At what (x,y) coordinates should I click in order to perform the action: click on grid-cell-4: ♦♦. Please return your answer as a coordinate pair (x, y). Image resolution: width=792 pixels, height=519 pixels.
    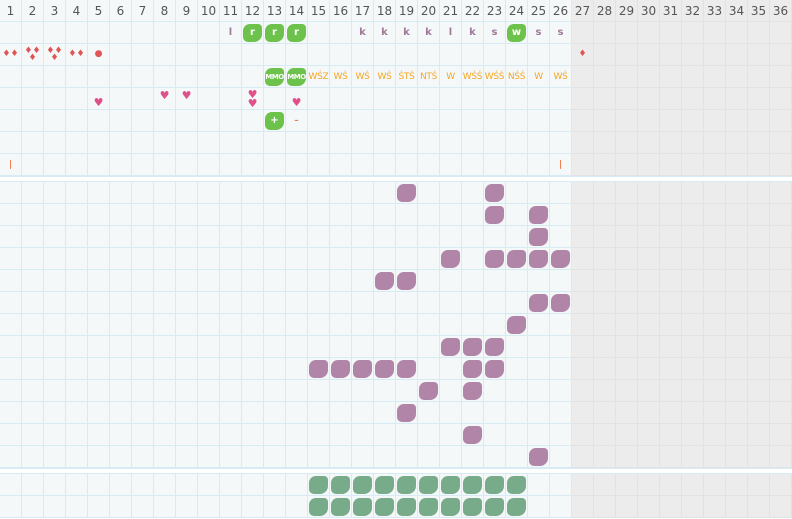
    Looking at the image, I should click on (77, 55).